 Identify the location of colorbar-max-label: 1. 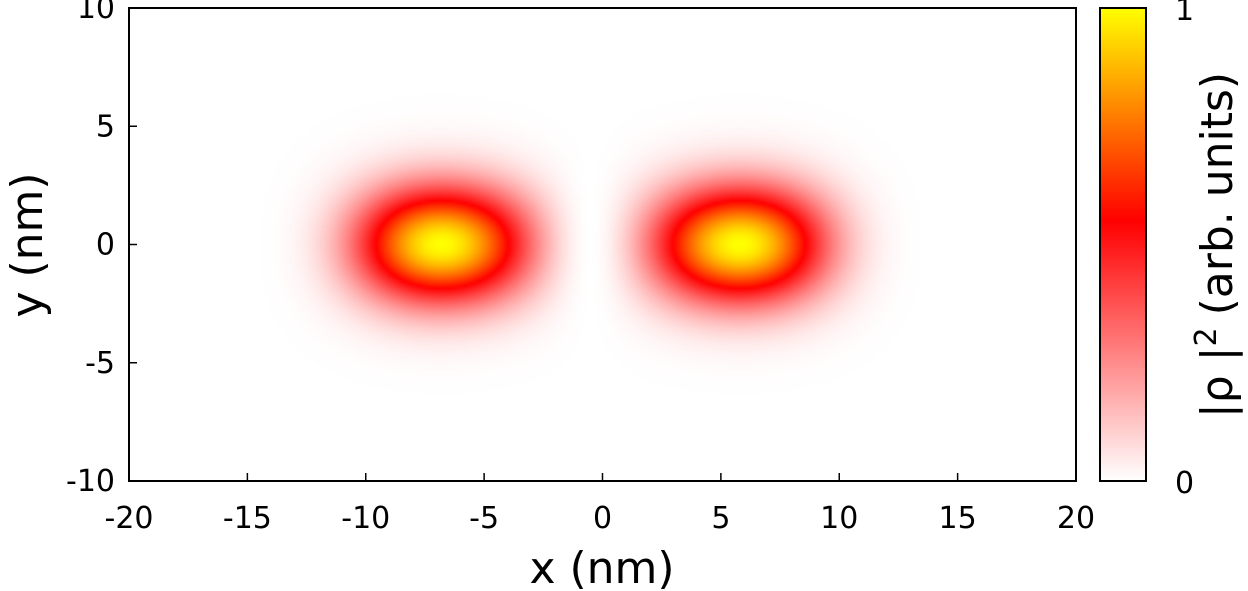
(1184, 14).